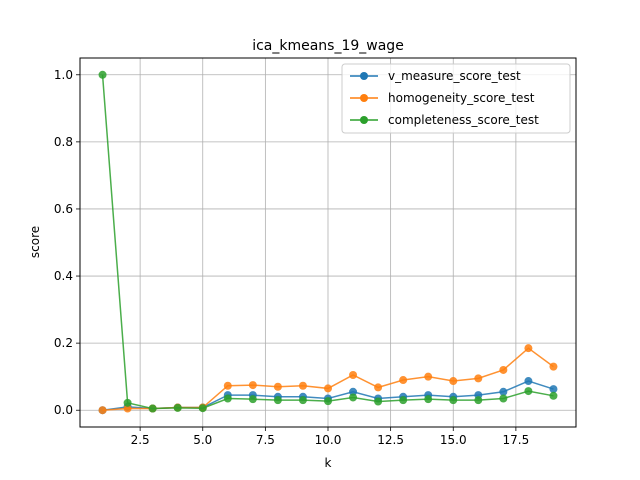 The image size is (640, 480). What do you see at coordinates (390, 440) in the screenshot?
I see `x-tick-label: 12.5` at bounding box center [390, 440].